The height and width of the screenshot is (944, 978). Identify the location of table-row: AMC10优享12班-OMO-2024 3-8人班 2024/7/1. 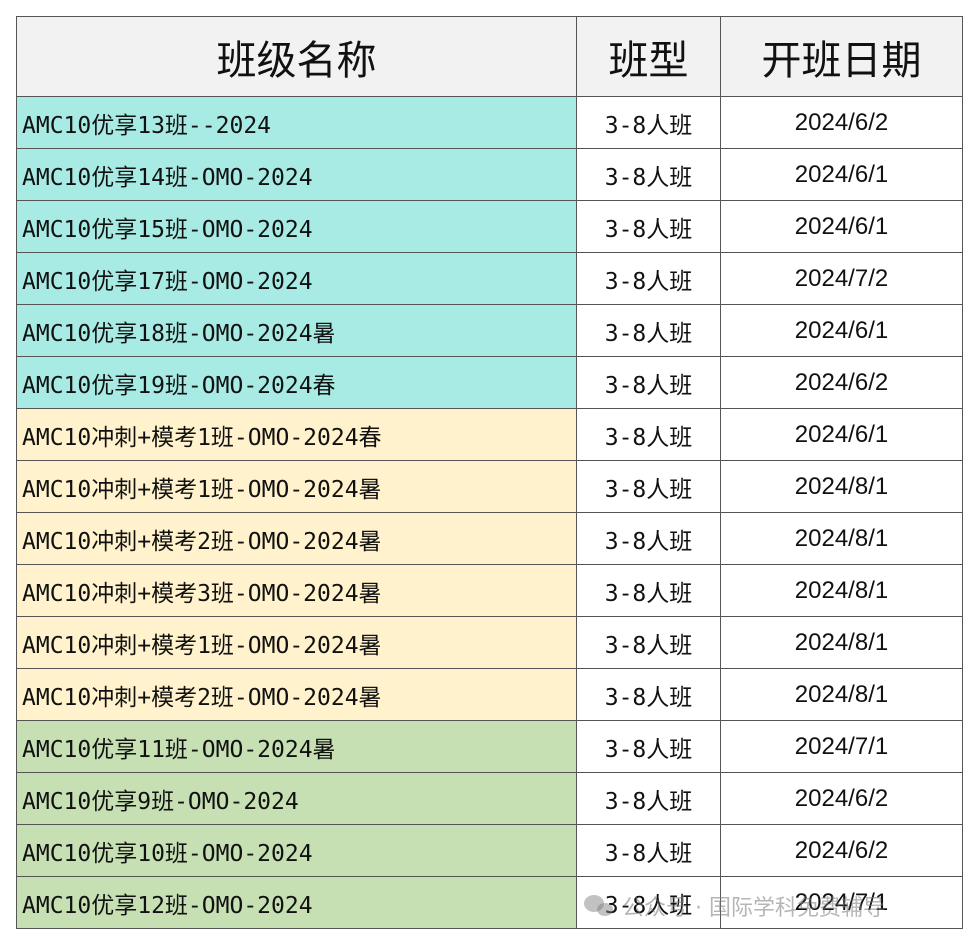
(489, 902).